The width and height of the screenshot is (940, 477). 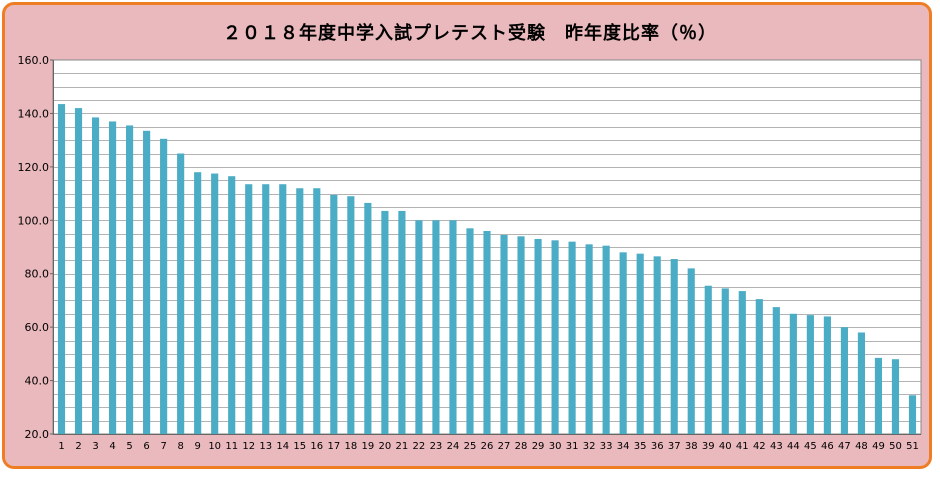 I want to click on x-tick-label: 20, so click(x=385, y=446).